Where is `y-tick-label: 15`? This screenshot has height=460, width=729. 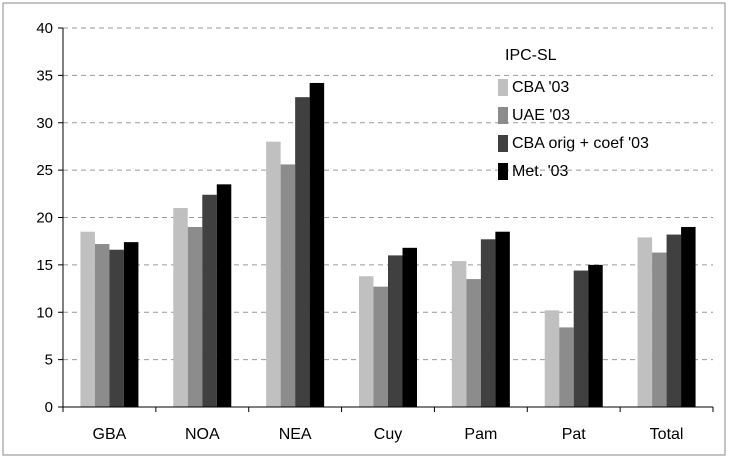 y-tick-label: 15 is located at coordinates (44, 265).